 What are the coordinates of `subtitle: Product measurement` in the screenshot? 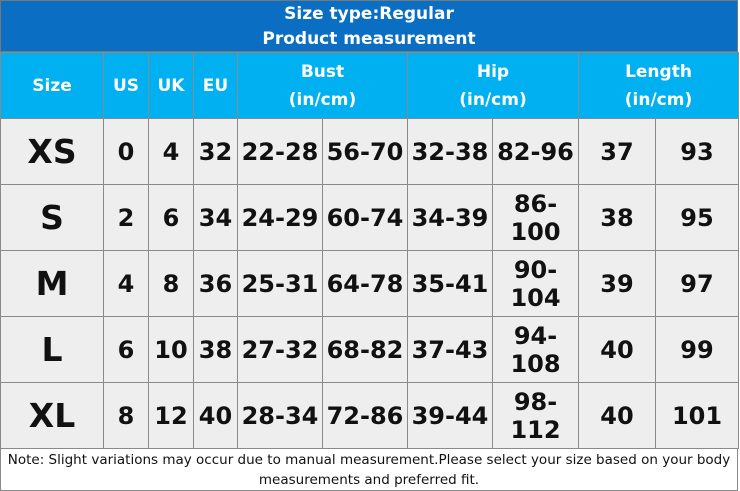 It's located at (369, 39).